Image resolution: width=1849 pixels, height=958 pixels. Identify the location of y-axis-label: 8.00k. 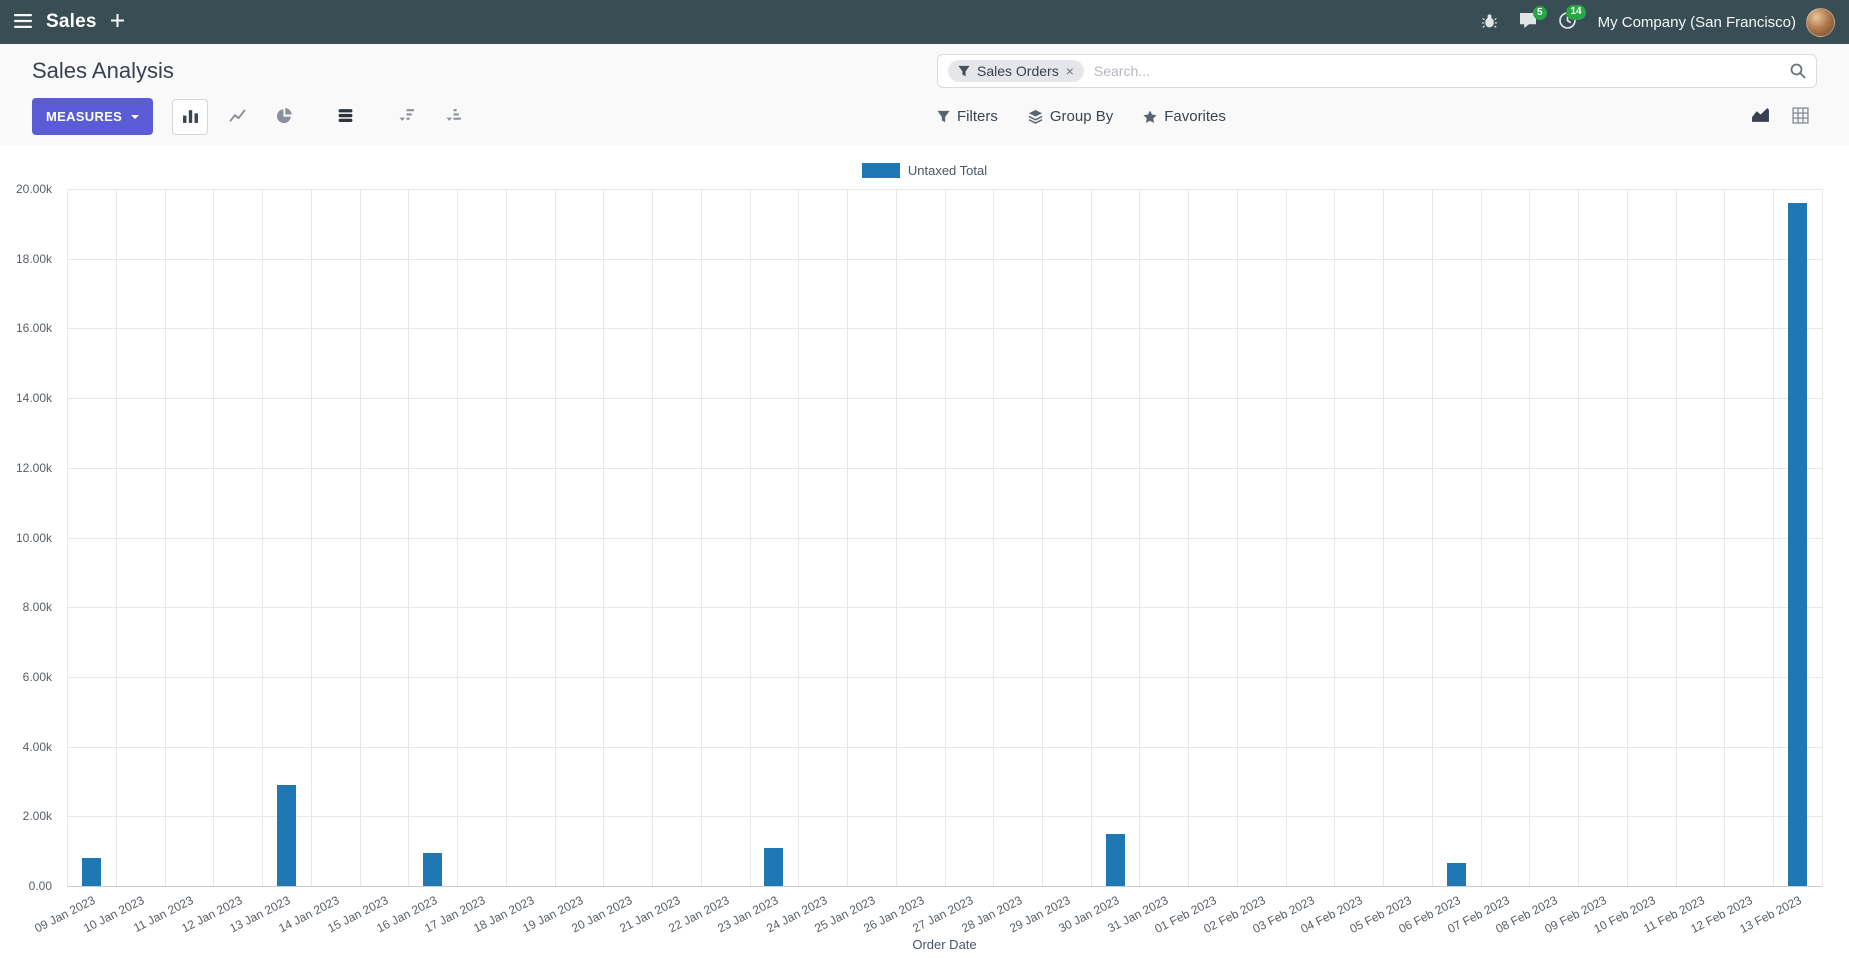
(37, 607).